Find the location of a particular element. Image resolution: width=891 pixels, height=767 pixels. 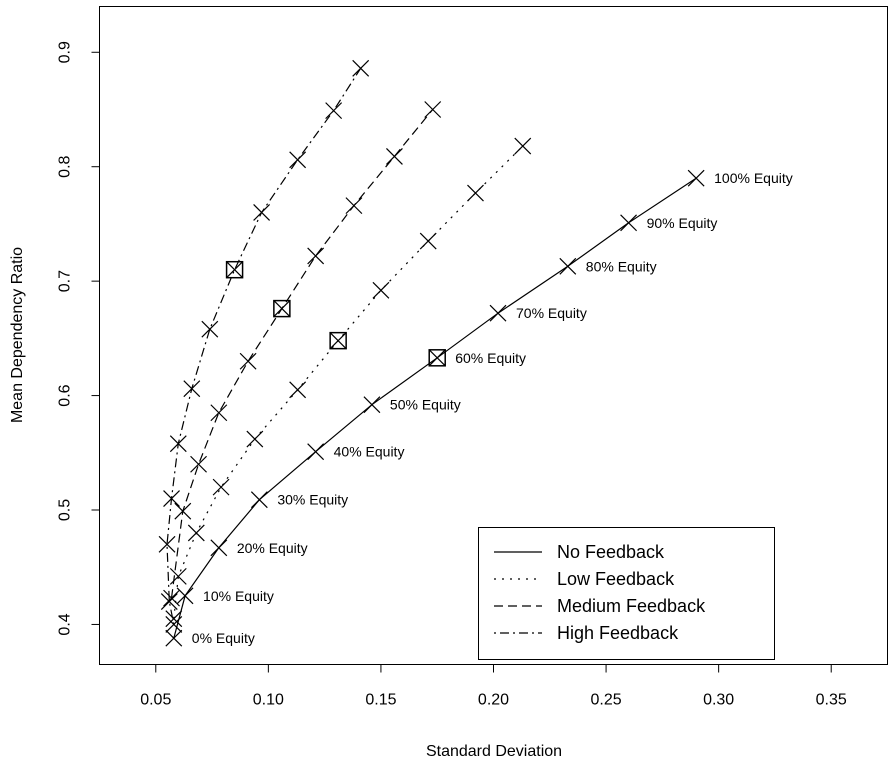

x-tick-label-1: 0.10 is located at coordinates (268, 700).